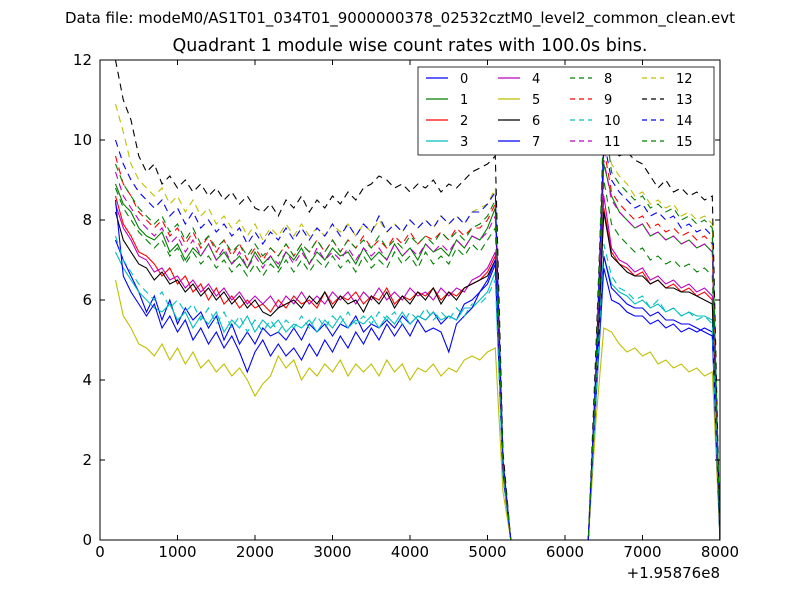  Describe the element at coordinates (177, 552) in the screenshot. I see `x-tick-label: 1000` at that location.